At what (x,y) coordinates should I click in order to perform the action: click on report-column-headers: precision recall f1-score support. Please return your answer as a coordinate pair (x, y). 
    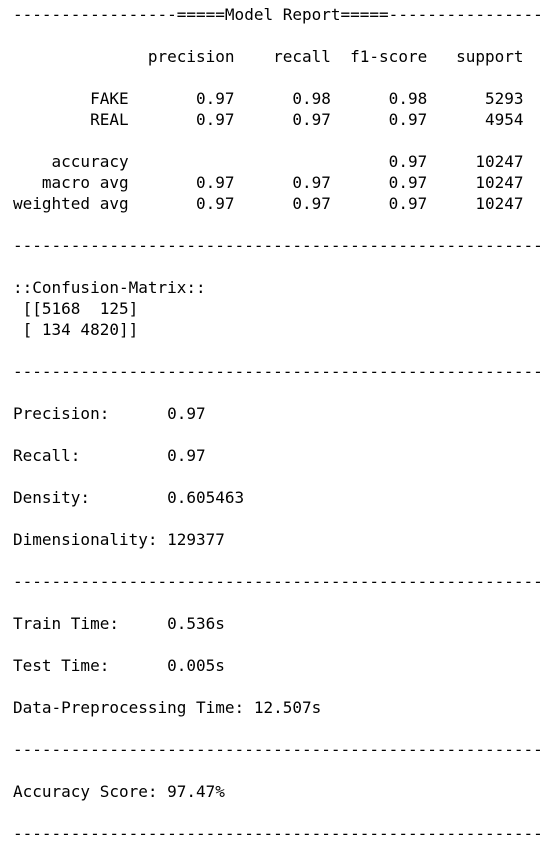
    Looking at the image, I should click on (268, 56).